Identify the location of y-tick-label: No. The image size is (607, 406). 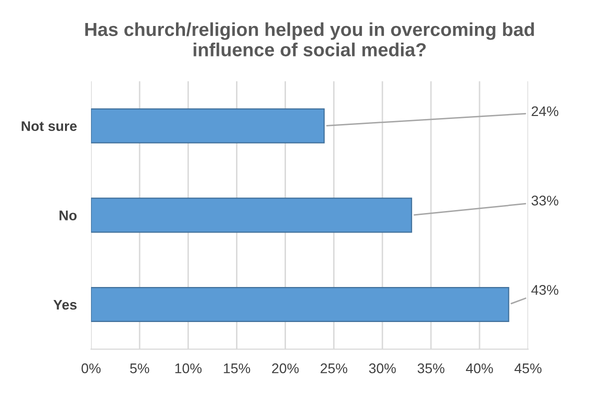
(68, 215).